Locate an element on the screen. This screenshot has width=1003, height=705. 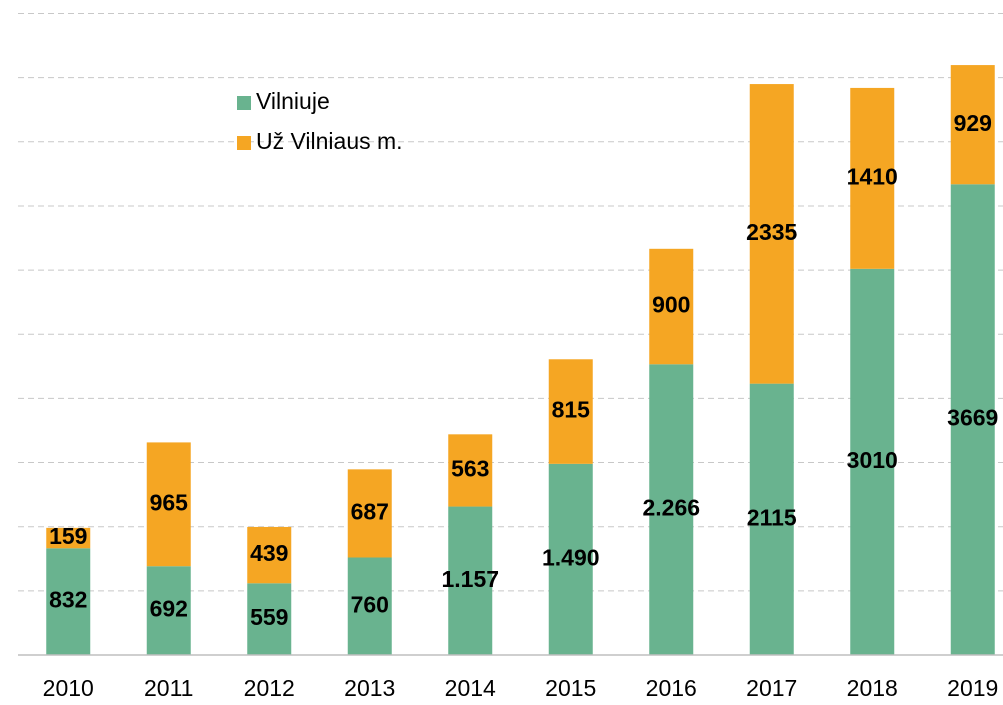
data-label: 439 is located at coordinates (269, 553).